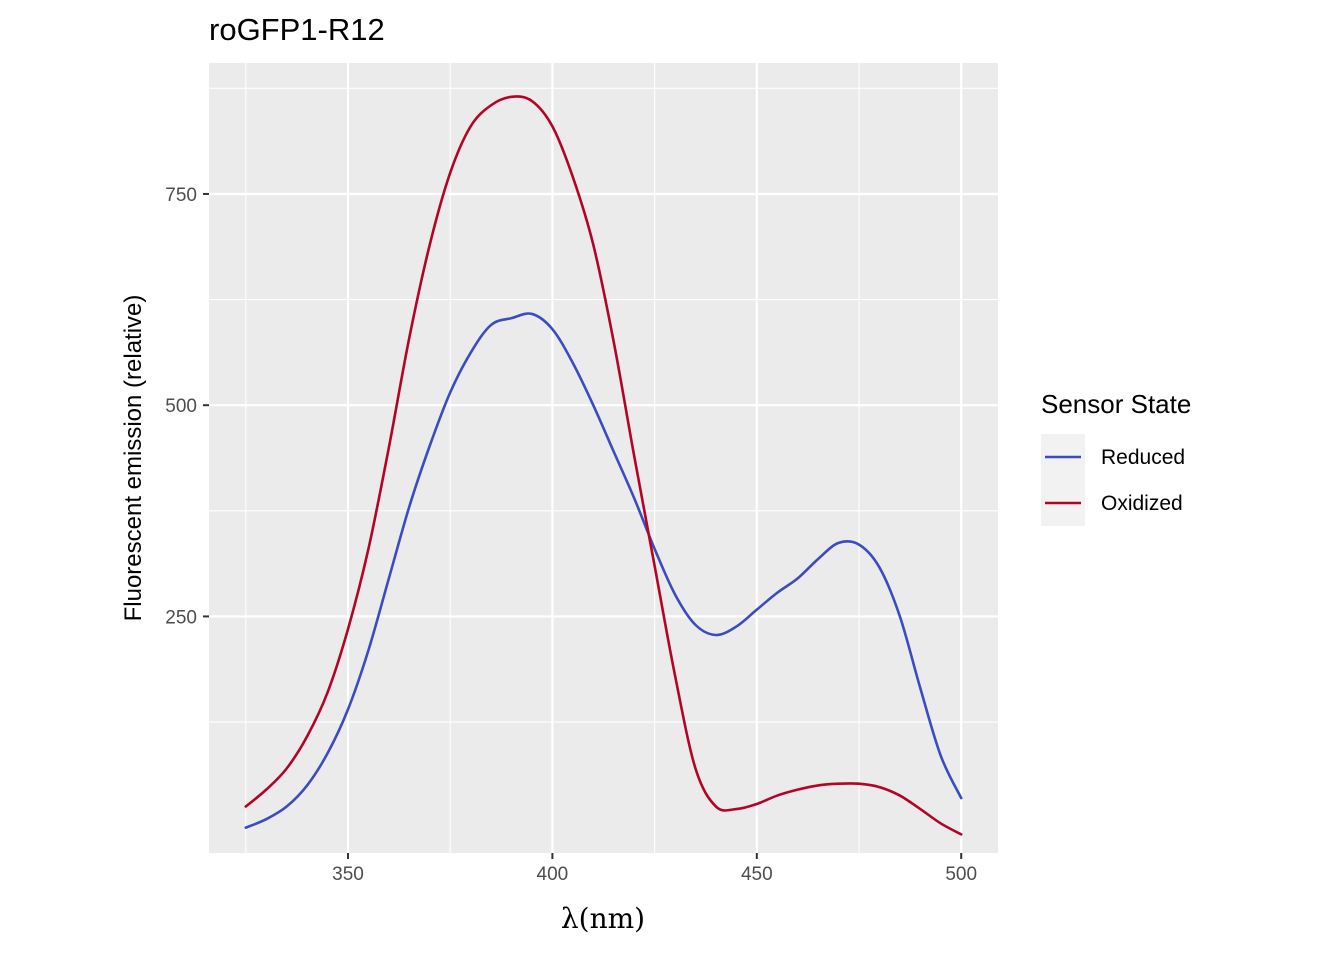  Describe the element at coordinates (297, 29) in the screenshot. I see `chart-title: roGFP1-R12` at that location.